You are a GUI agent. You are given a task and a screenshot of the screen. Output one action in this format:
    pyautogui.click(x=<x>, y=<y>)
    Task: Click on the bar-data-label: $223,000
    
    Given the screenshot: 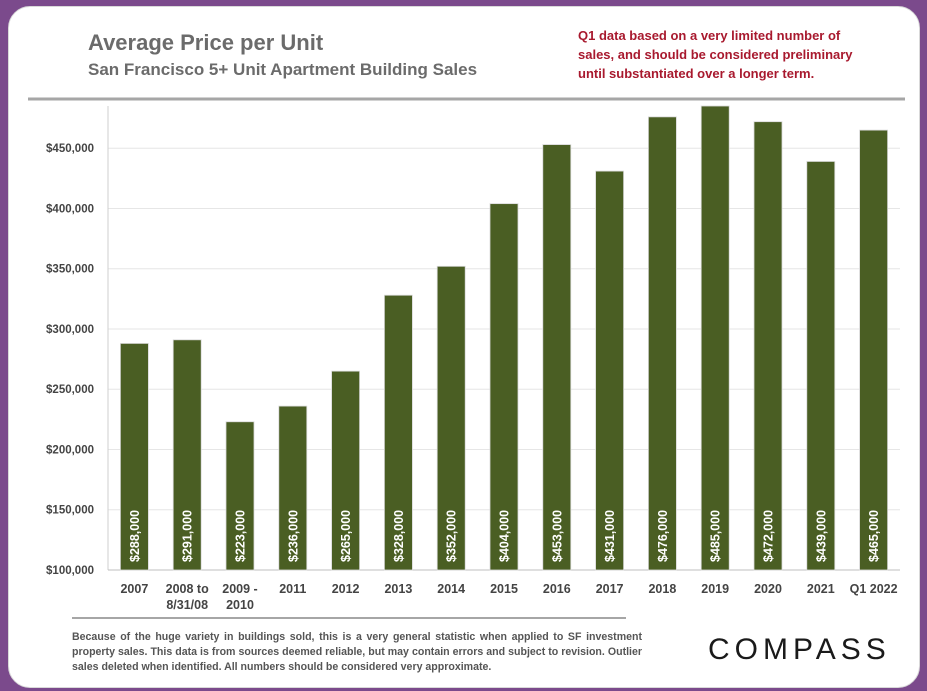 What is the action you would take?
    pyautogui.click(x=241, y=536)
    